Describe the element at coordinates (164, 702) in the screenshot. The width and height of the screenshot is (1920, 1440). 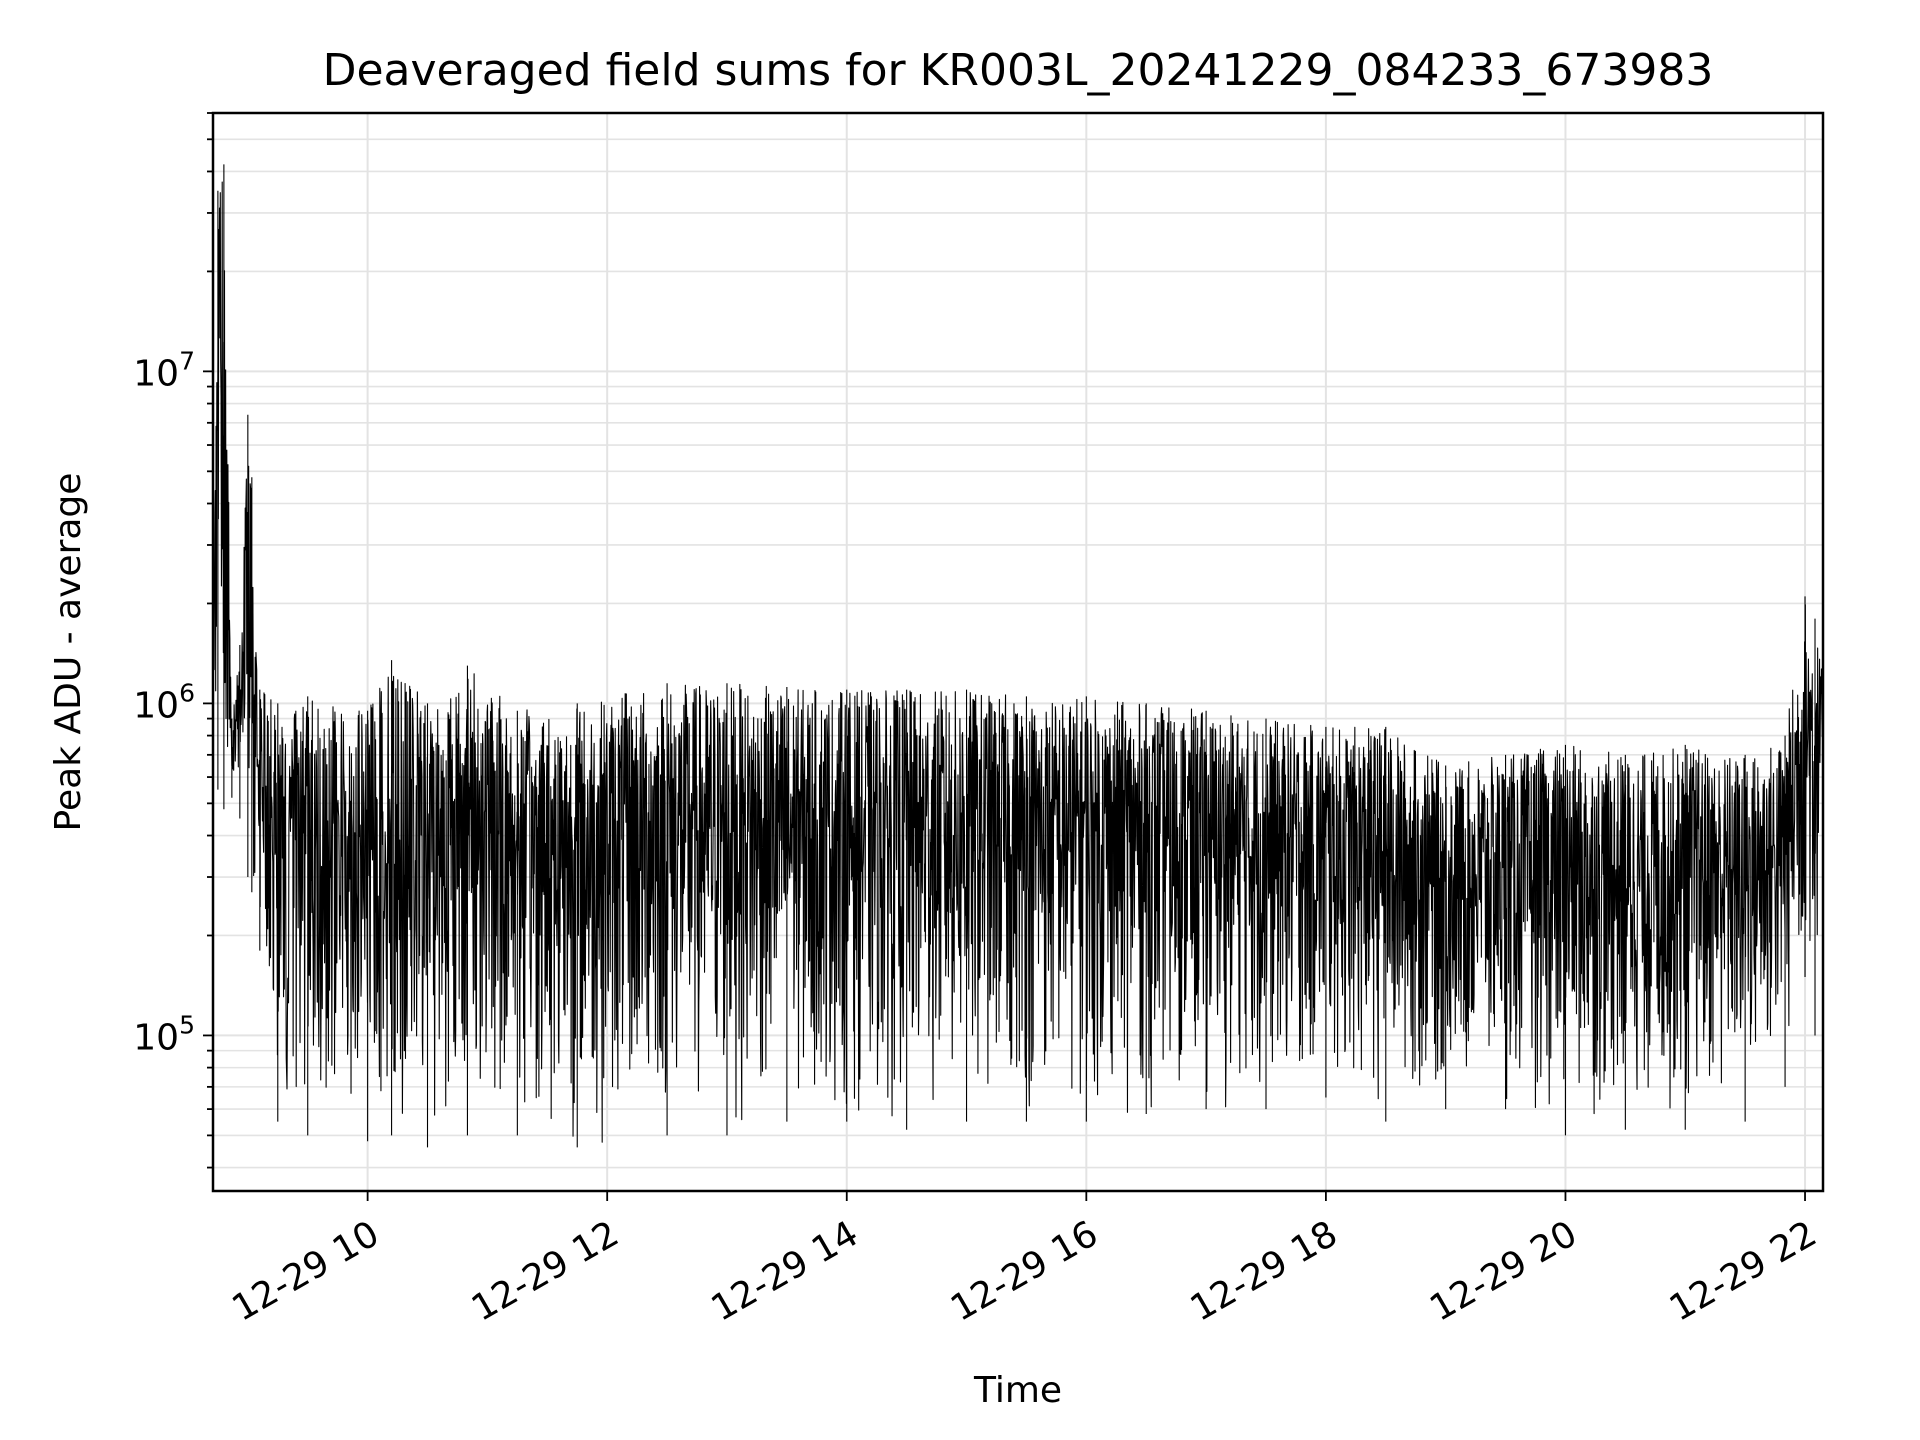
I see `y-tick-label: 10⁶` at that location.